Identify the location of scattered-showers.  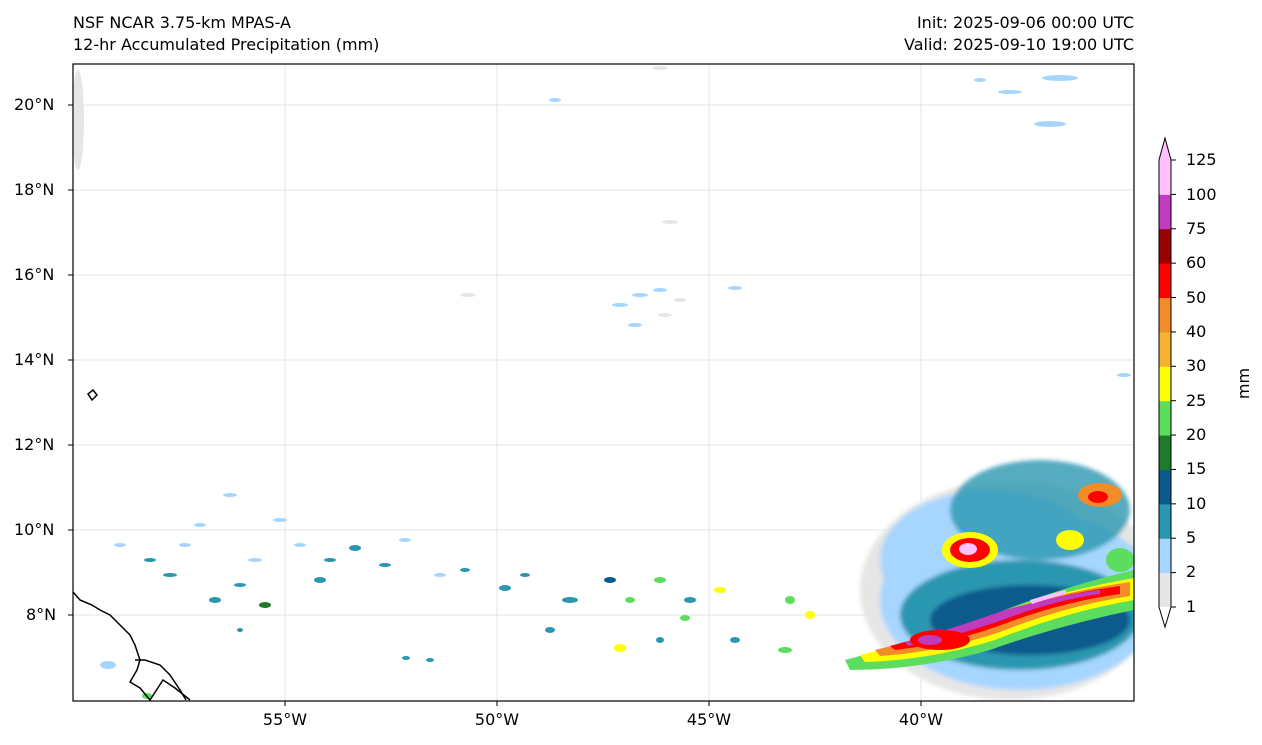
(464, 577).